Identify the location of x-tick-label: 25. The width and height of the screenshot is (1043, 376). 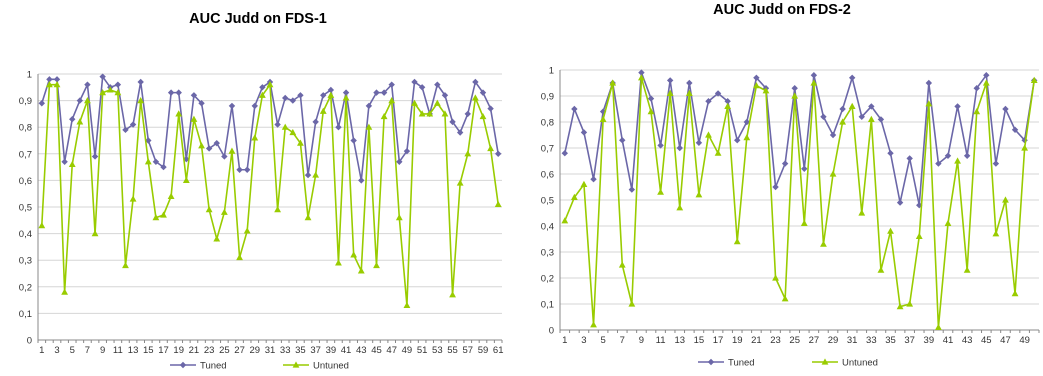
(794, 340).